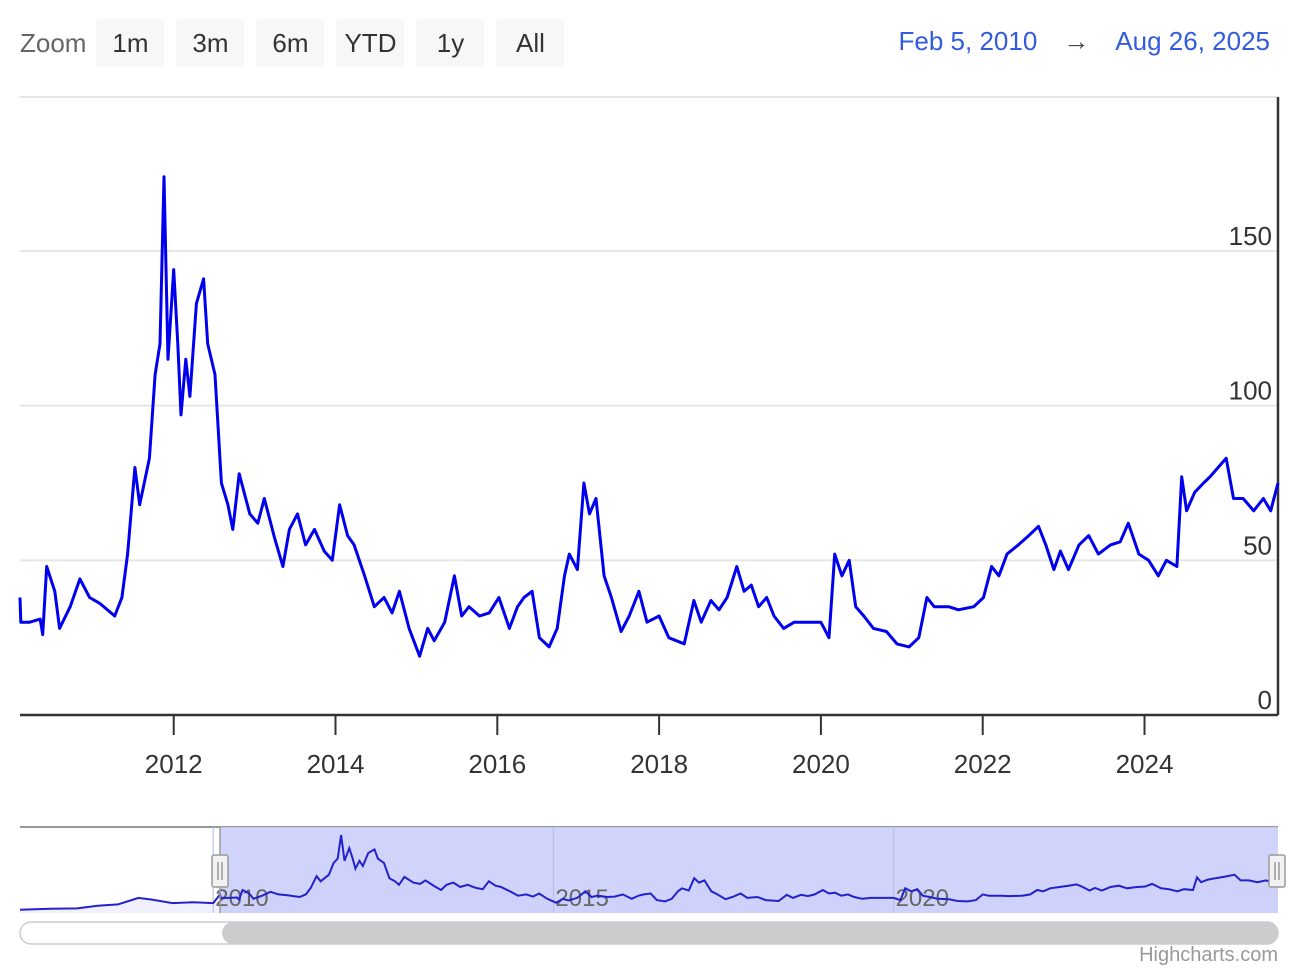 The width and height of the screenshot is (1300, 974). Describe the element at coordinates (174, 764) in the screenshot. I see `x-tick-label: 2012` at that location.